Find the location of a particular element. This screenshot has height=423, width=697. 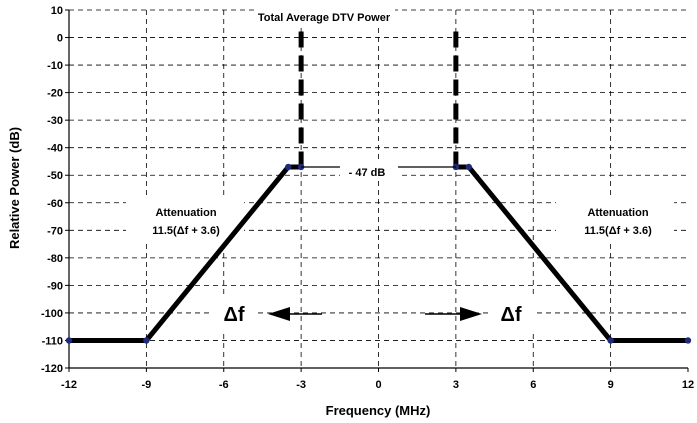

mask-line-right is located at coordinates (571, 253).